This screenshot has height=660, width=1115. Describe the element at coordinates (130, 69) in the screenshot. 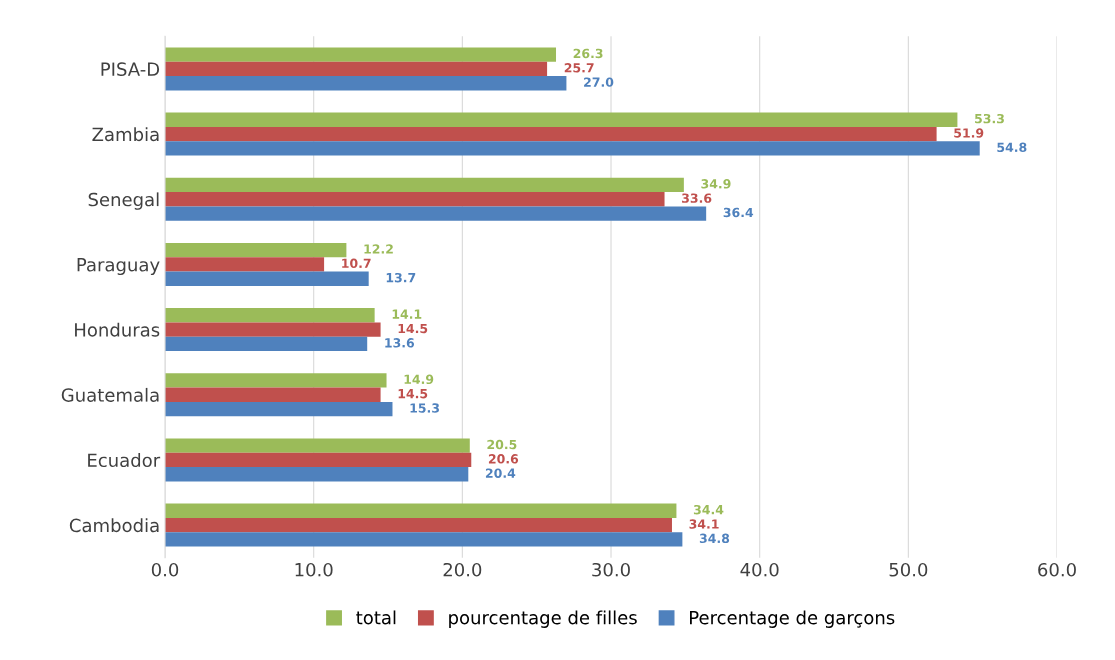

I see `y-tick-label: PISA-D` at that location.